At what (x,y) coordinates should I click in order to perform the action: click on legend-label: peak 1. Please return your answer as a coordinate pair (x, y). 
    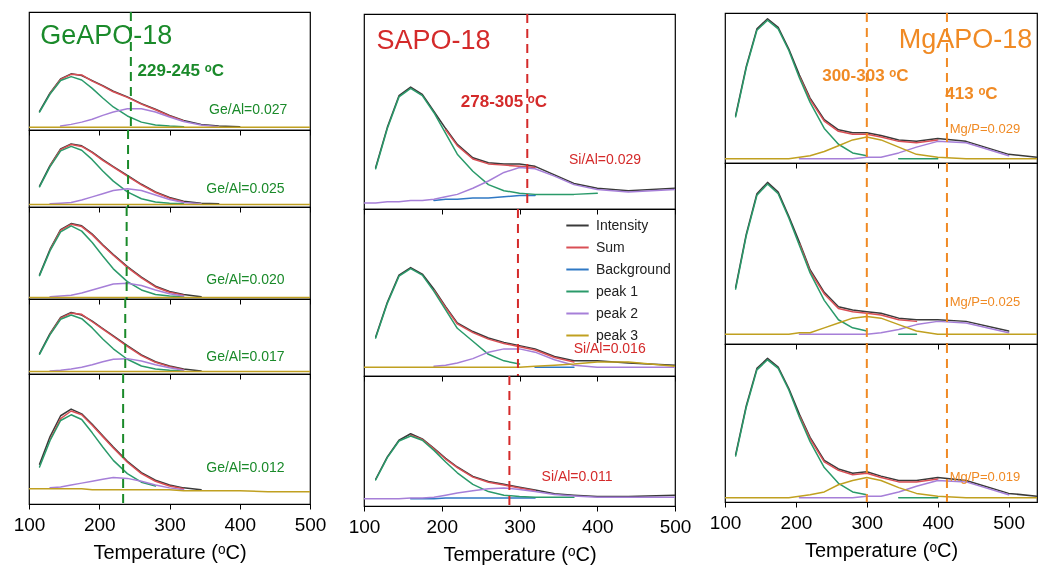
    Looking at the image, I should click on (617, 290).